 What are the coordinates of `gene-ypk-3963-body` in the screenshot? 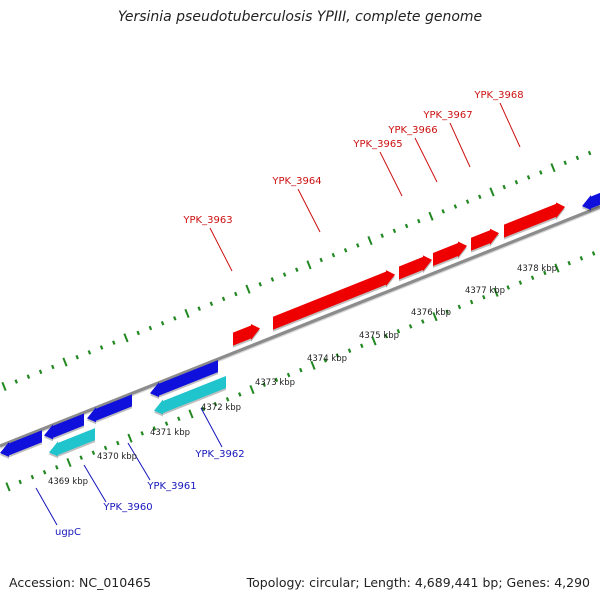 It's located at (246, 334).